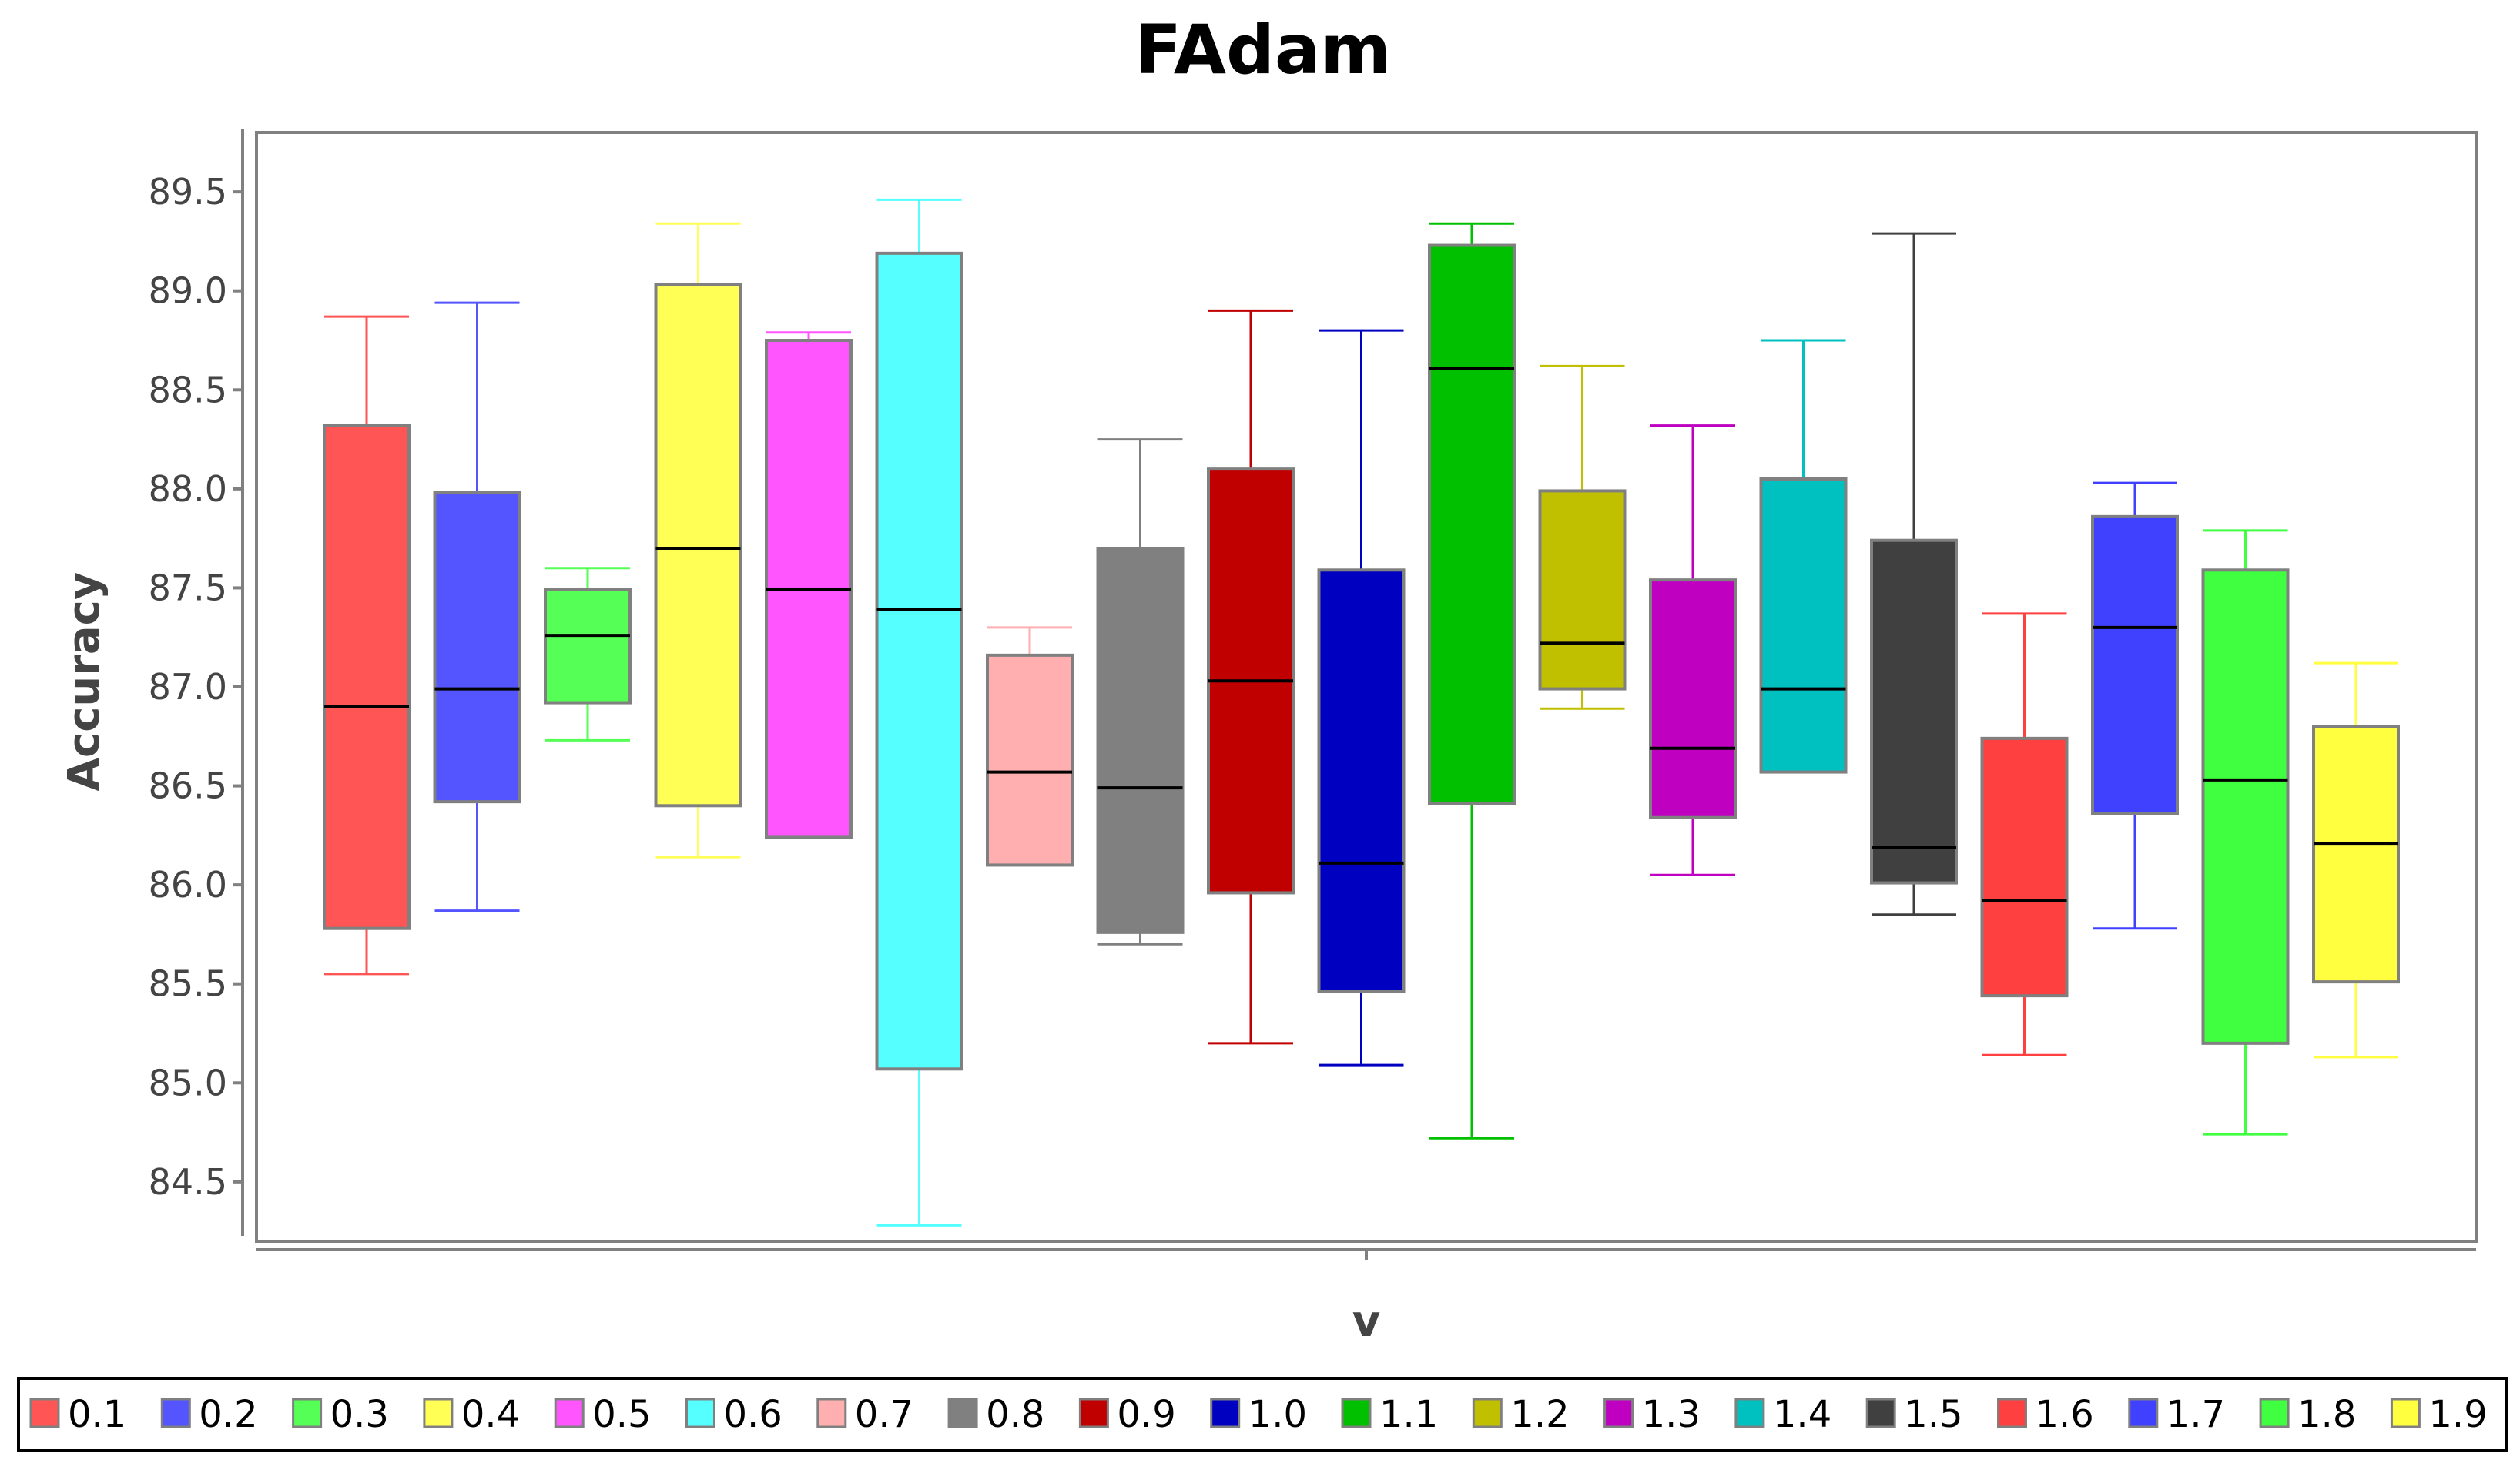  I want to click on legend-label: 1.2, so click(1539, 1414).